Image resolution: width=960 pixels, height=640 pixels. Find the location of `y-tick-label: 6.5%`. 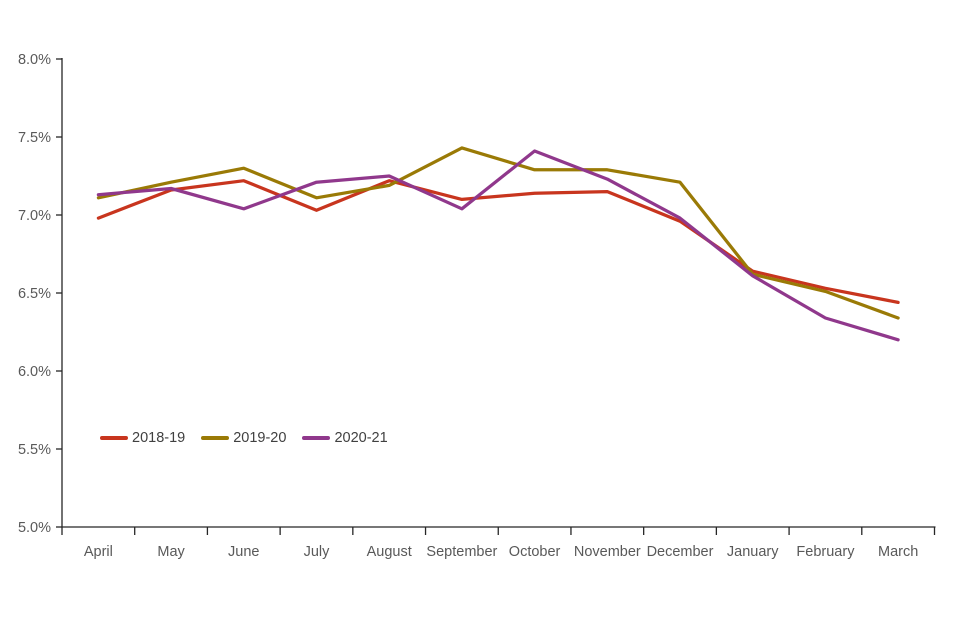

y-tick-label: 6.5% is located at coordinates (34, 294).